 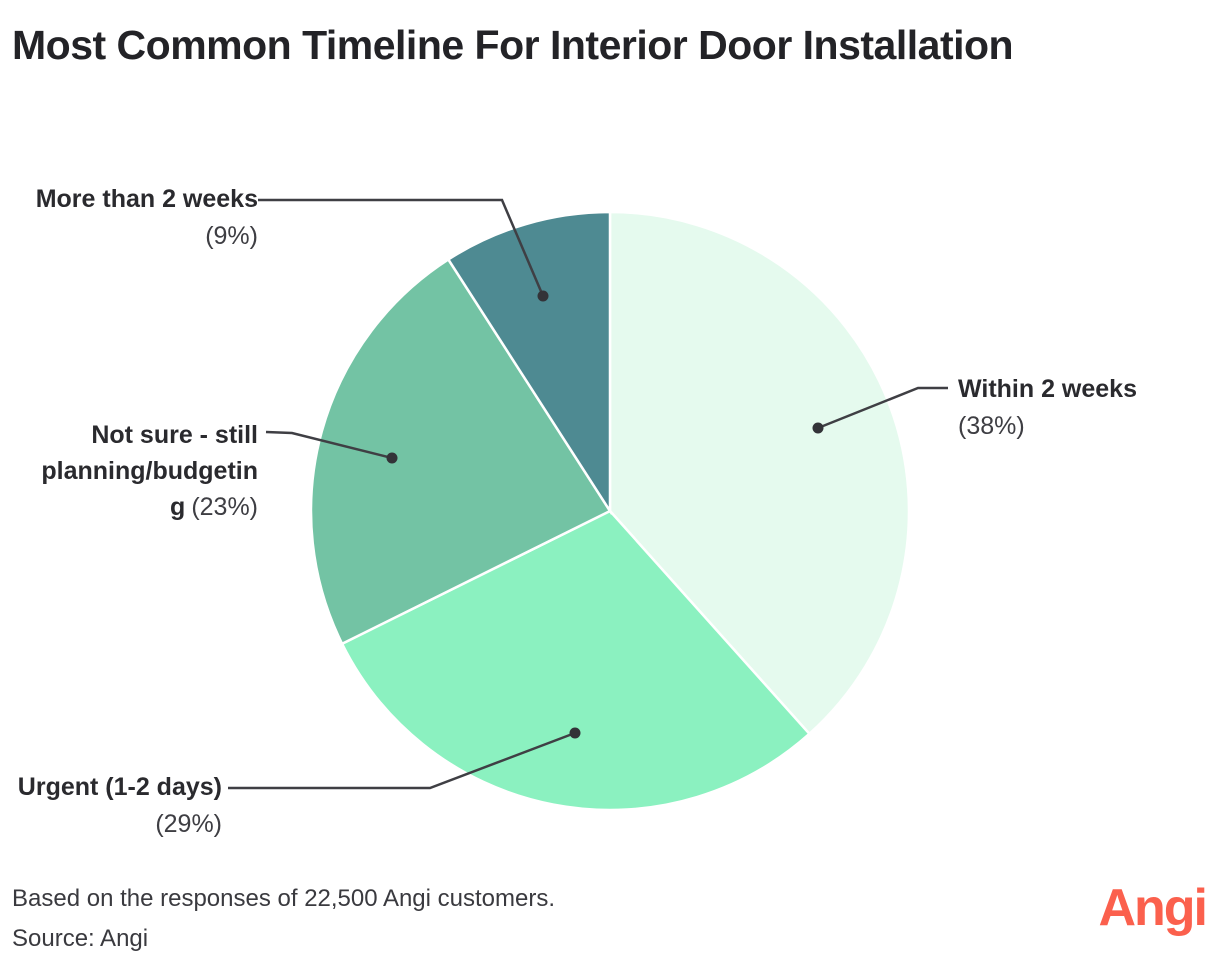 What do you see at coordinates (178, 507) in the screenshot?
I see `label-name-tail: g` at bounding box center [178, 507].